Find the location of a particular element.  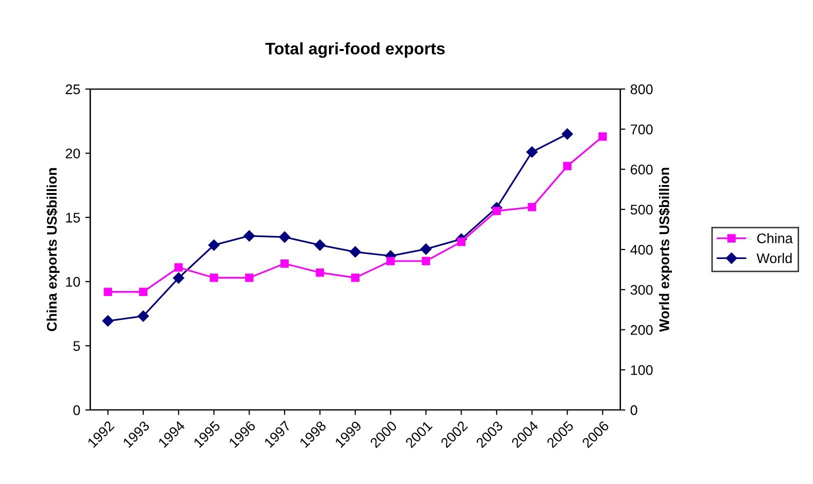

y-tick-label: 25 is located at coordinates (73, 89).